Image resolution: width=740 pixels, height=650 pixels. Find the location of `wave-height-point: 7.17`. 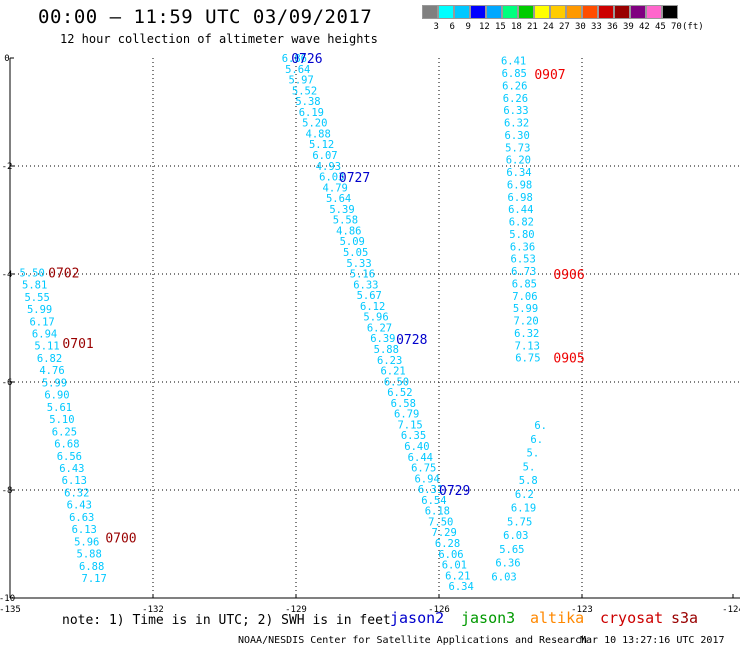

wave-height-point: 7.17 is located at coordinates (94, 579).